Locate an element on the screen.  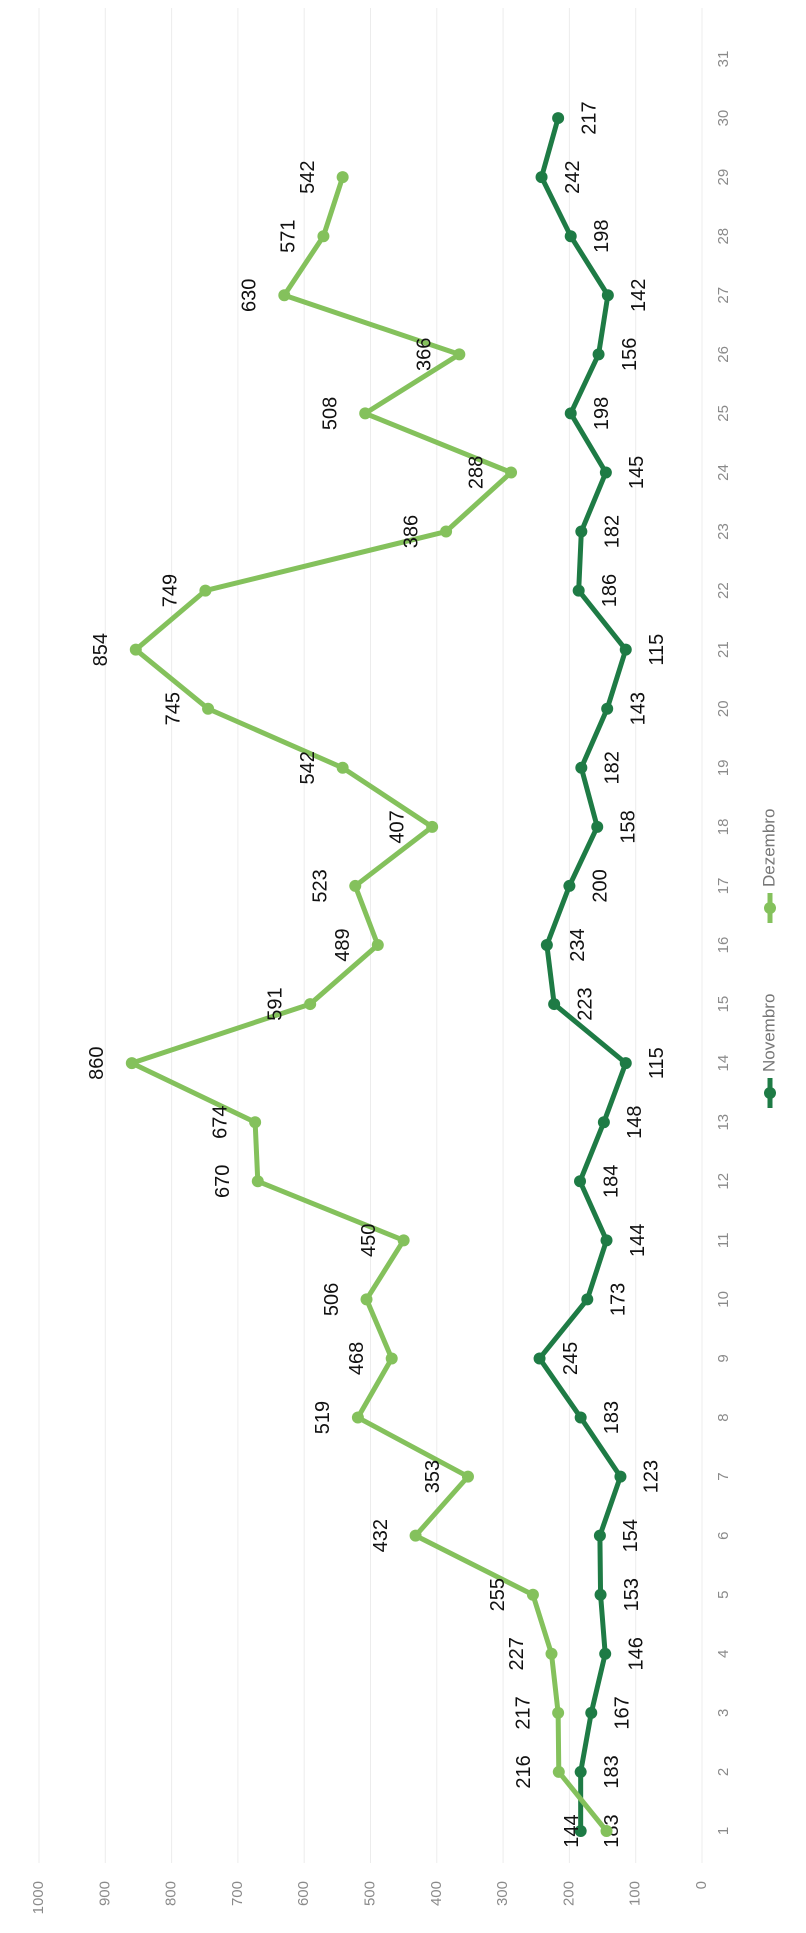
x-tick-label: 6 is located at coordinates (723, 1535).